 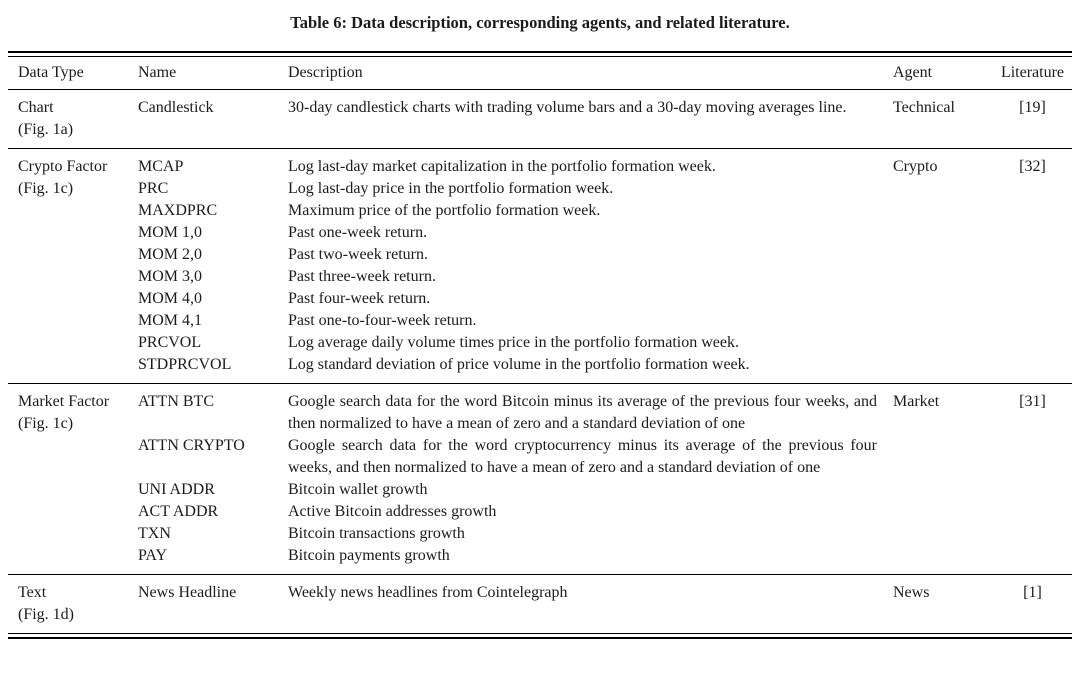 What do you see at coordinates (64, 401) in the screenshot?
I see `data-type-label: Market Factor` at bounding box center [64, 401].